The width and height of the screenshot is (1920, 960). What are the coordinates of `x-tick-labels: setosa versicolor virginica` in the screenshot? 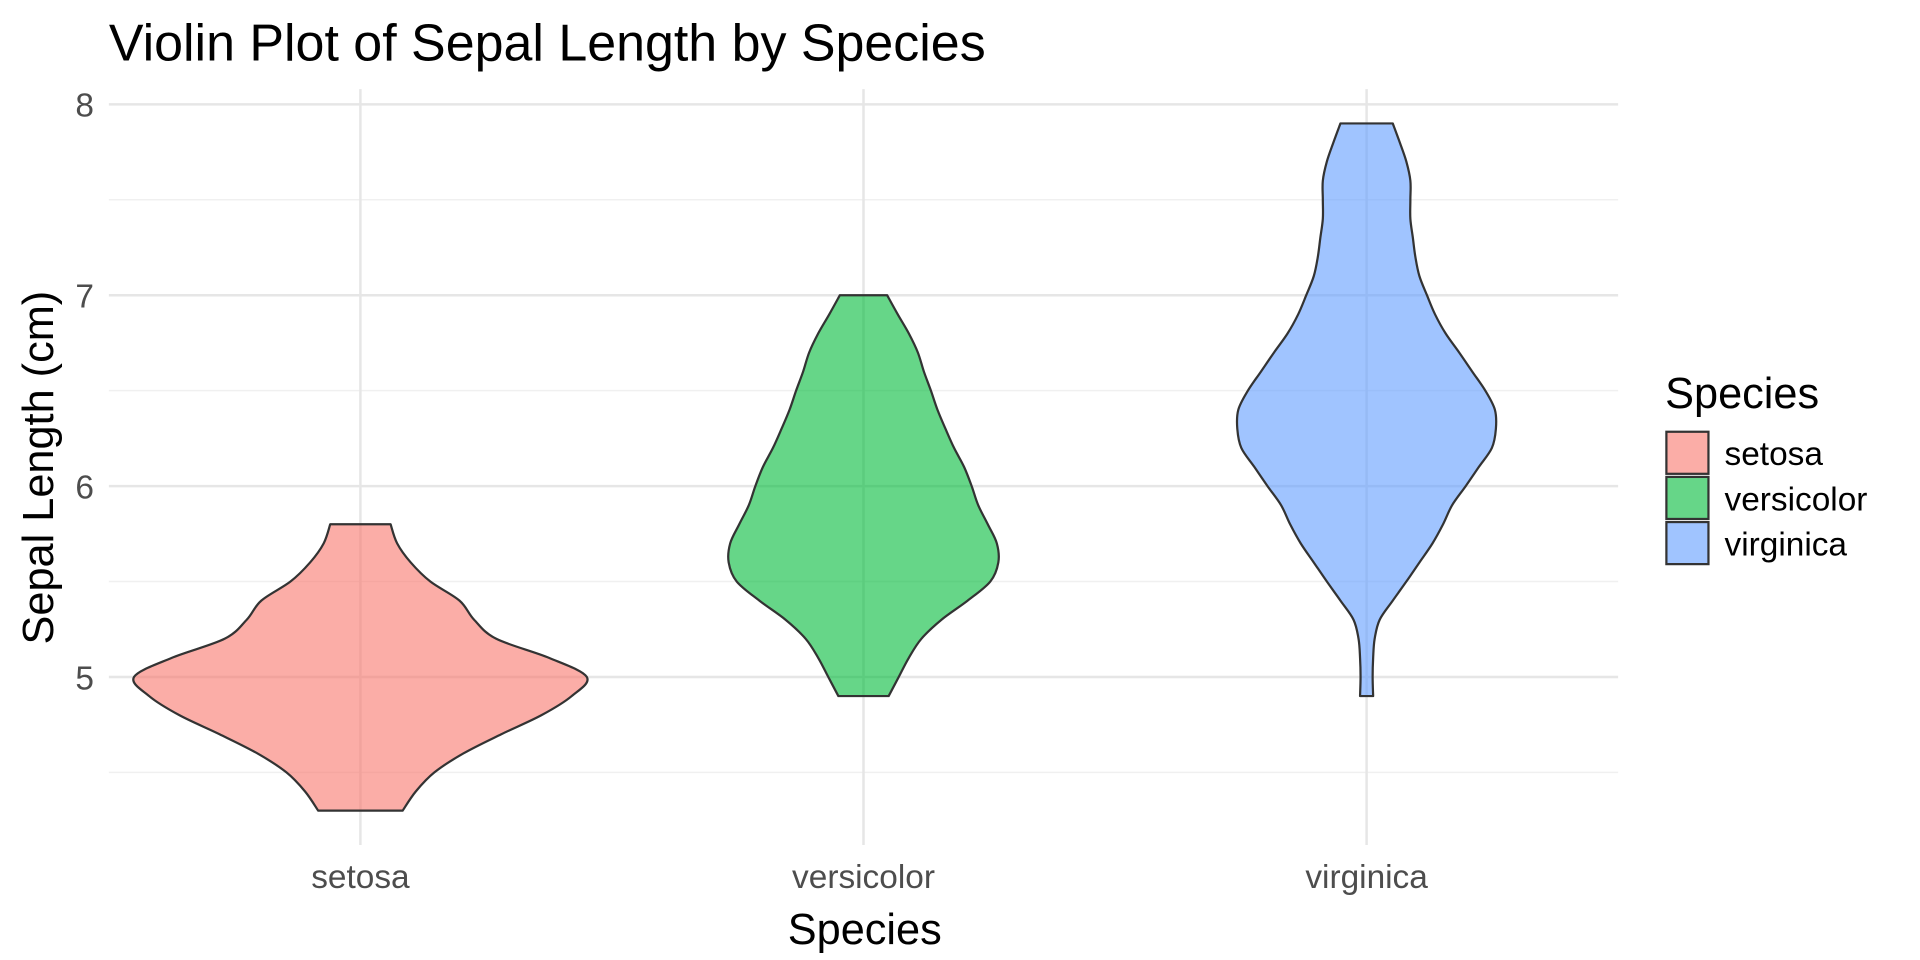 It's located at (869, 877).